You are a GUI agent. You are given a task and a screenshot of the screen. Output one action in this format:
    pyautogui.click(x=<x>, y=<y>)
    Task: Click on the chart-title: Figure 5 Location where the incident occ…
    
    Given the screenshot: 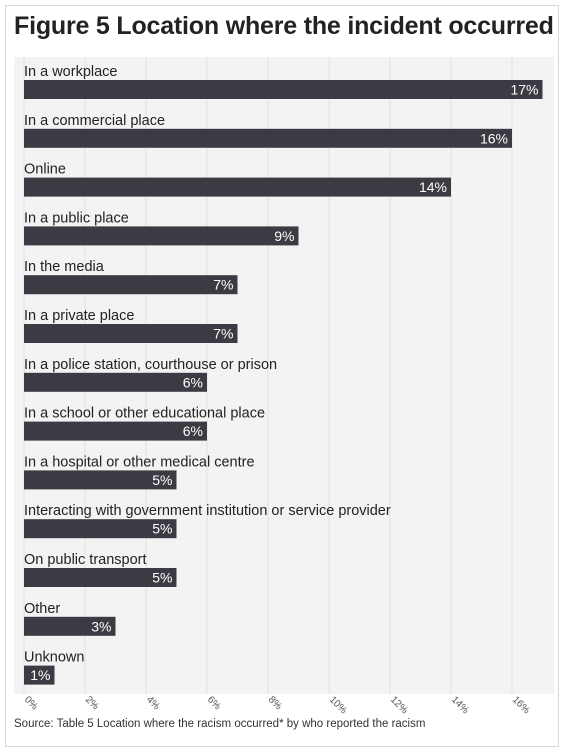 What is the action you would take?
    pyautogui.click(x=284, y=26)
    